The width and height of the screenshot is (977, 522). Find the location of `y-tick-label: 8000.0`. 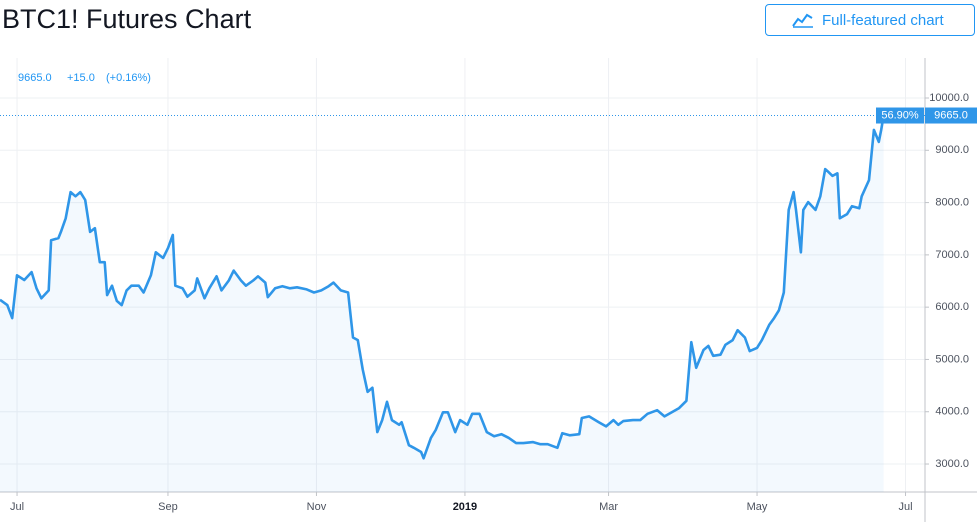

y-tick-label: 8000.0 is located at coordinates (952, 202).